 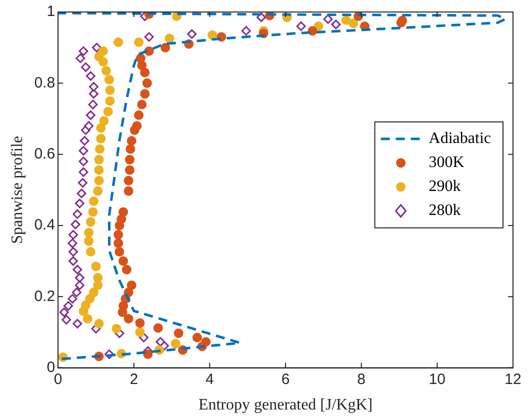 I want to click on y-tick-label: 0.2, so click(x=45, y=296).